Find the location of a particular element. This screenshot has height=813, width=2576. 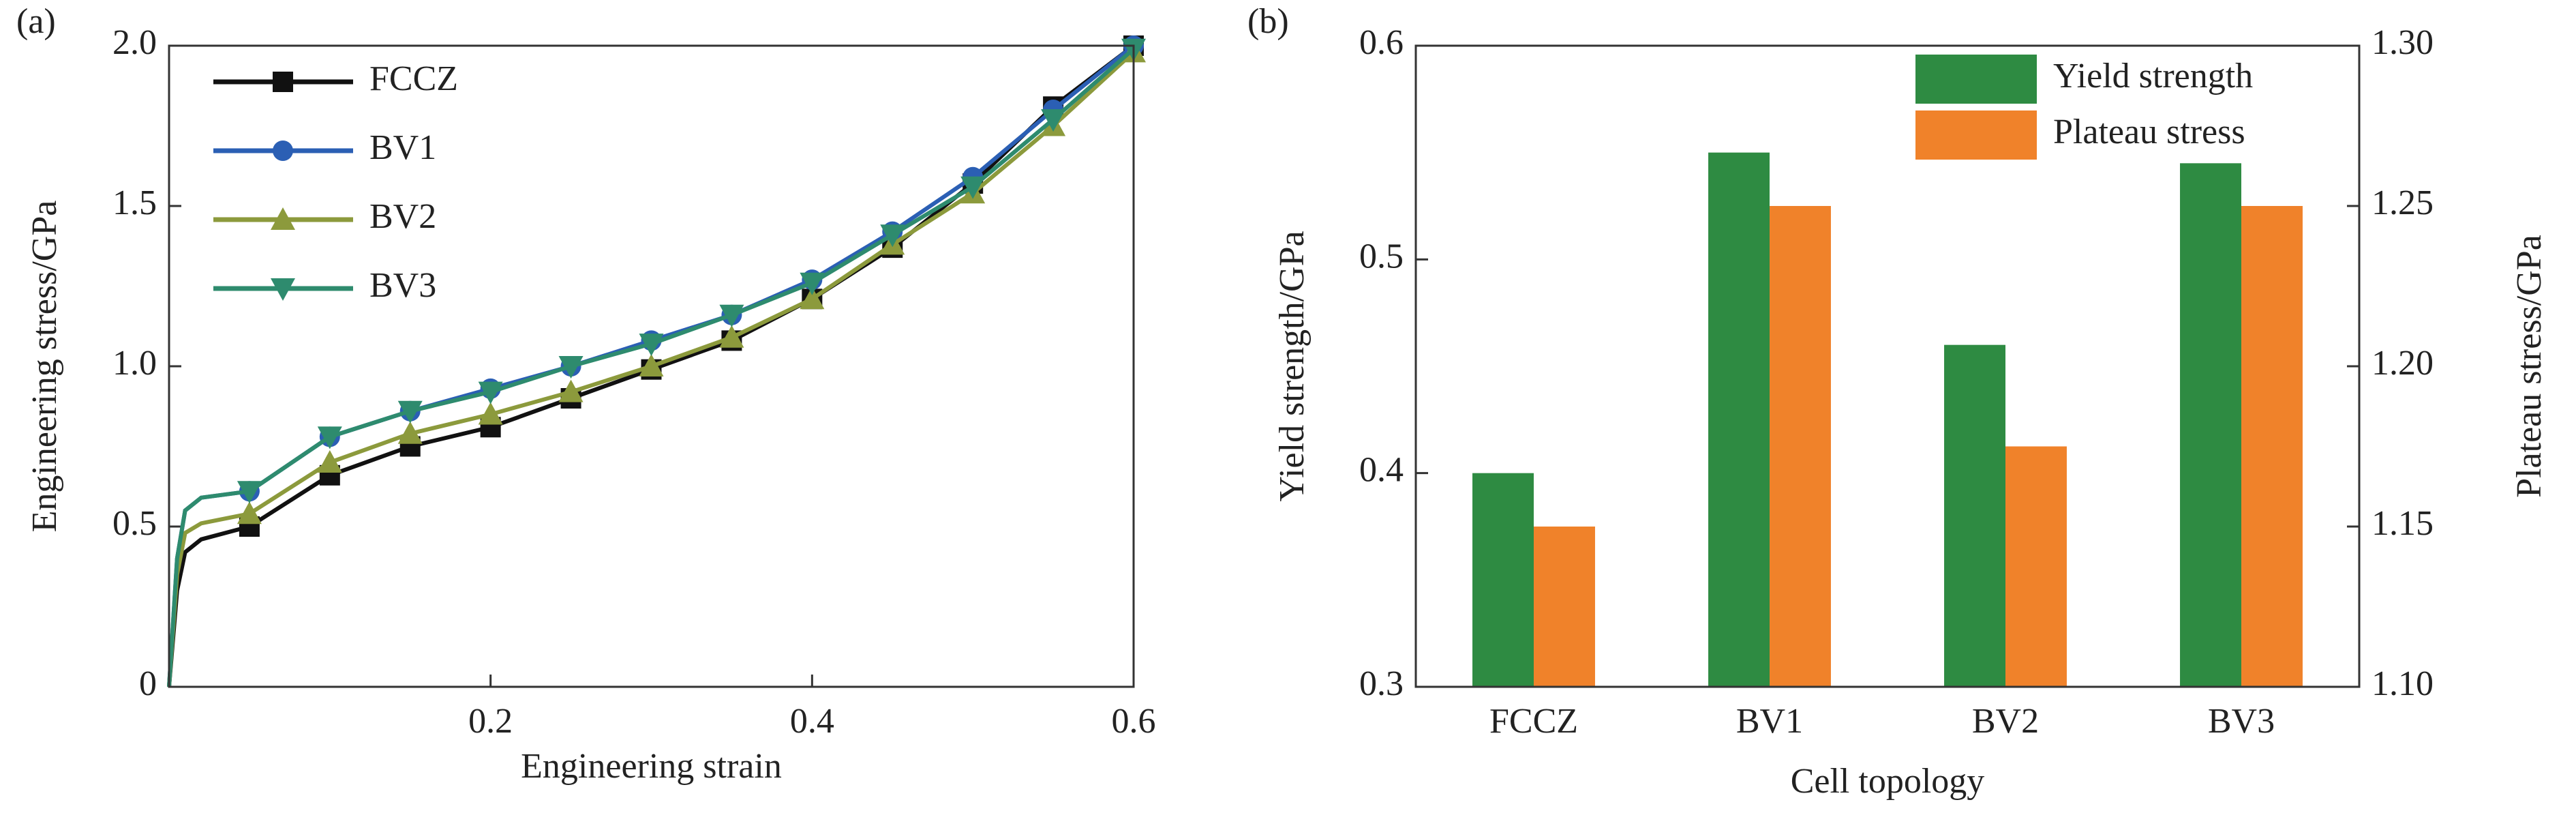

y-axis-label: Yield strength/GPa is located at coordinates (1292, 366).